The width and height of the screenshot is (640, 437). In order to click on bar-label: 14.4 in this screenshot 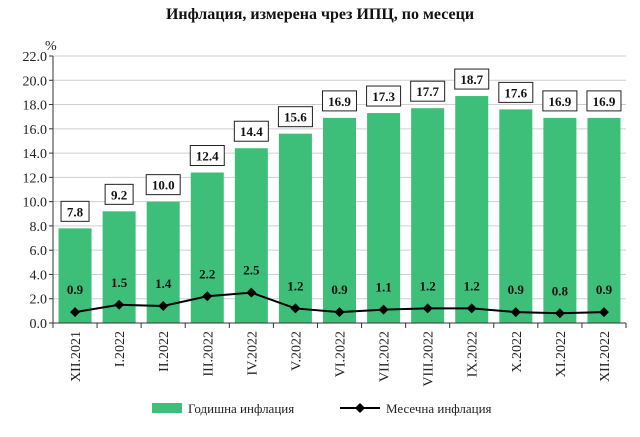, I will do `click(251, 131)`.